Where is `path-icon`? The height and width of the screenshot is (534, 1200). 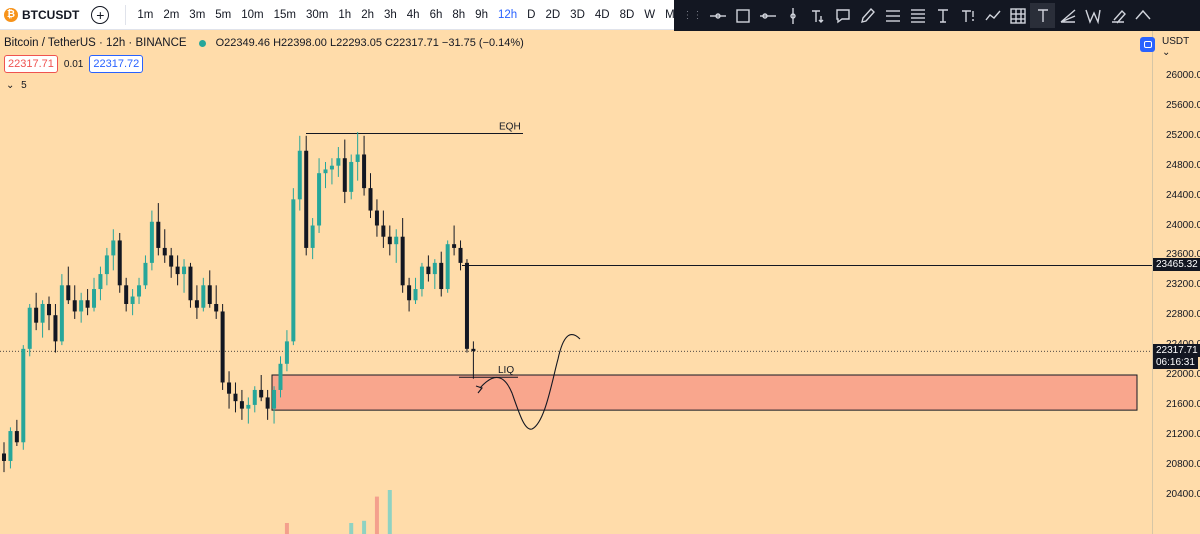
path-icon is located at coordinates (992, 15).